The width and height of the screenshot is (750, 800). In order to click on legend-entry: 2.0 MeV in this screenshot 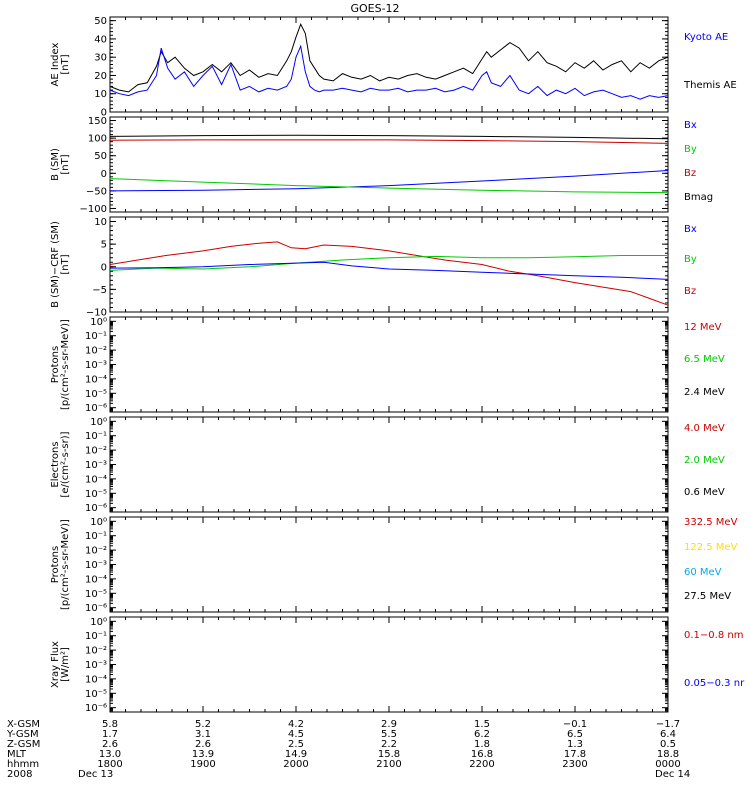, I will do `click(704, 460)`.